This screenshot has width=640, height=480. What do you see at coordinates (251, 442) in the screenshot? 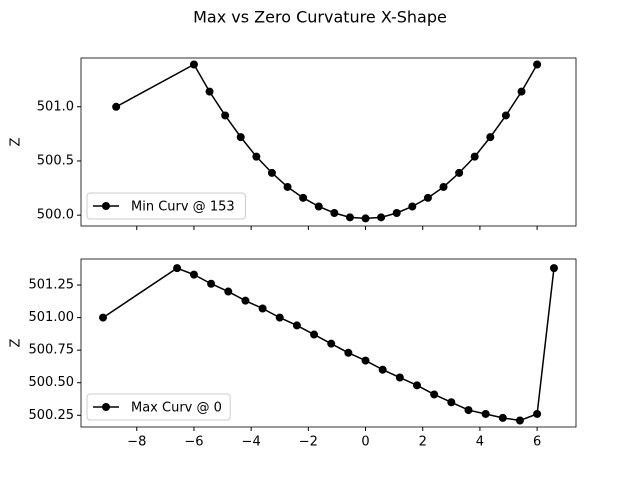
I see `x-tick-label: −4` at bounding box center [251, 442].